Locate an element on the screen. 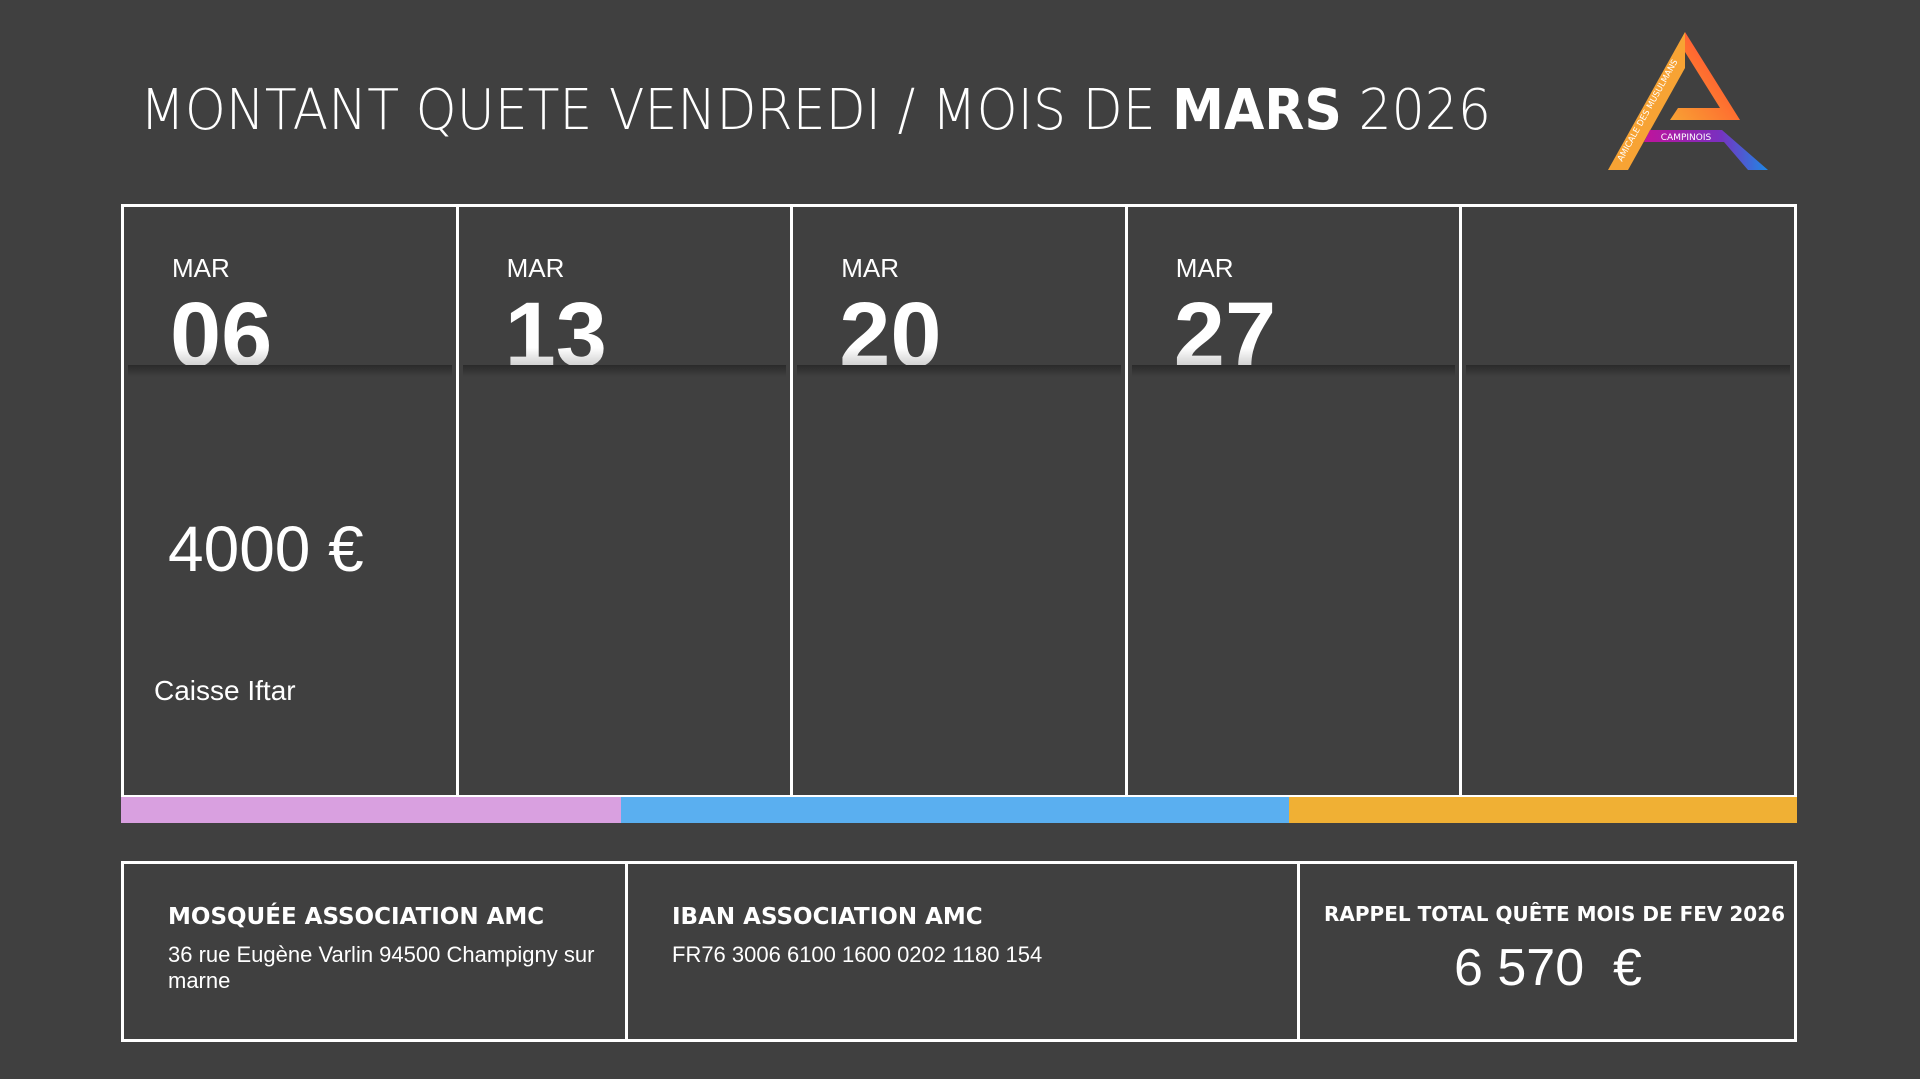  svg-text: CAMPINOIS is located at coordinates (1686, 138).